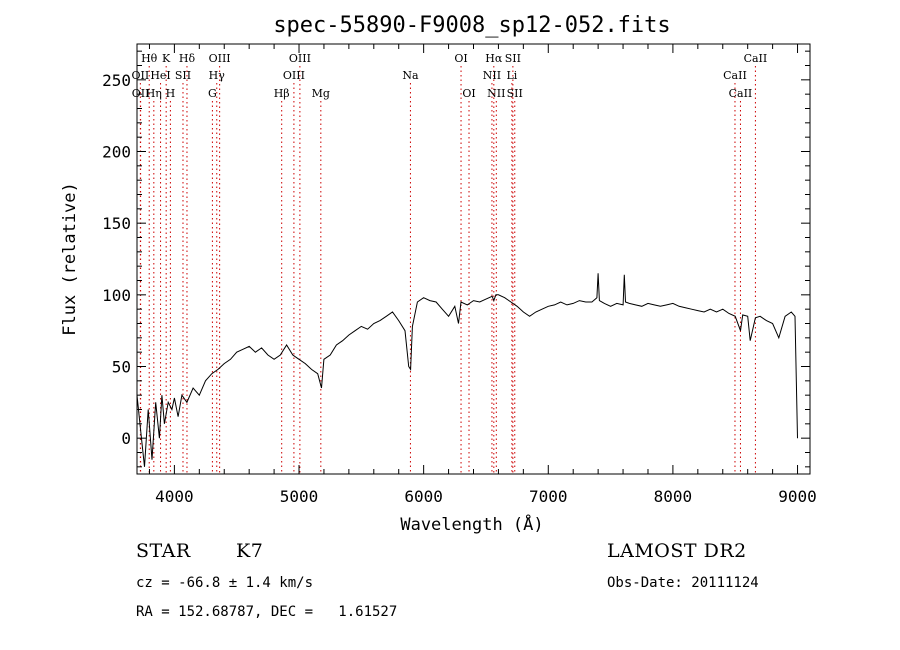 This screenshot has height=650, width=900. What do you see at coordinates (171, 93) in the screenshot?
I see `spectral-line-label: H` at bounding box center [171, 93].